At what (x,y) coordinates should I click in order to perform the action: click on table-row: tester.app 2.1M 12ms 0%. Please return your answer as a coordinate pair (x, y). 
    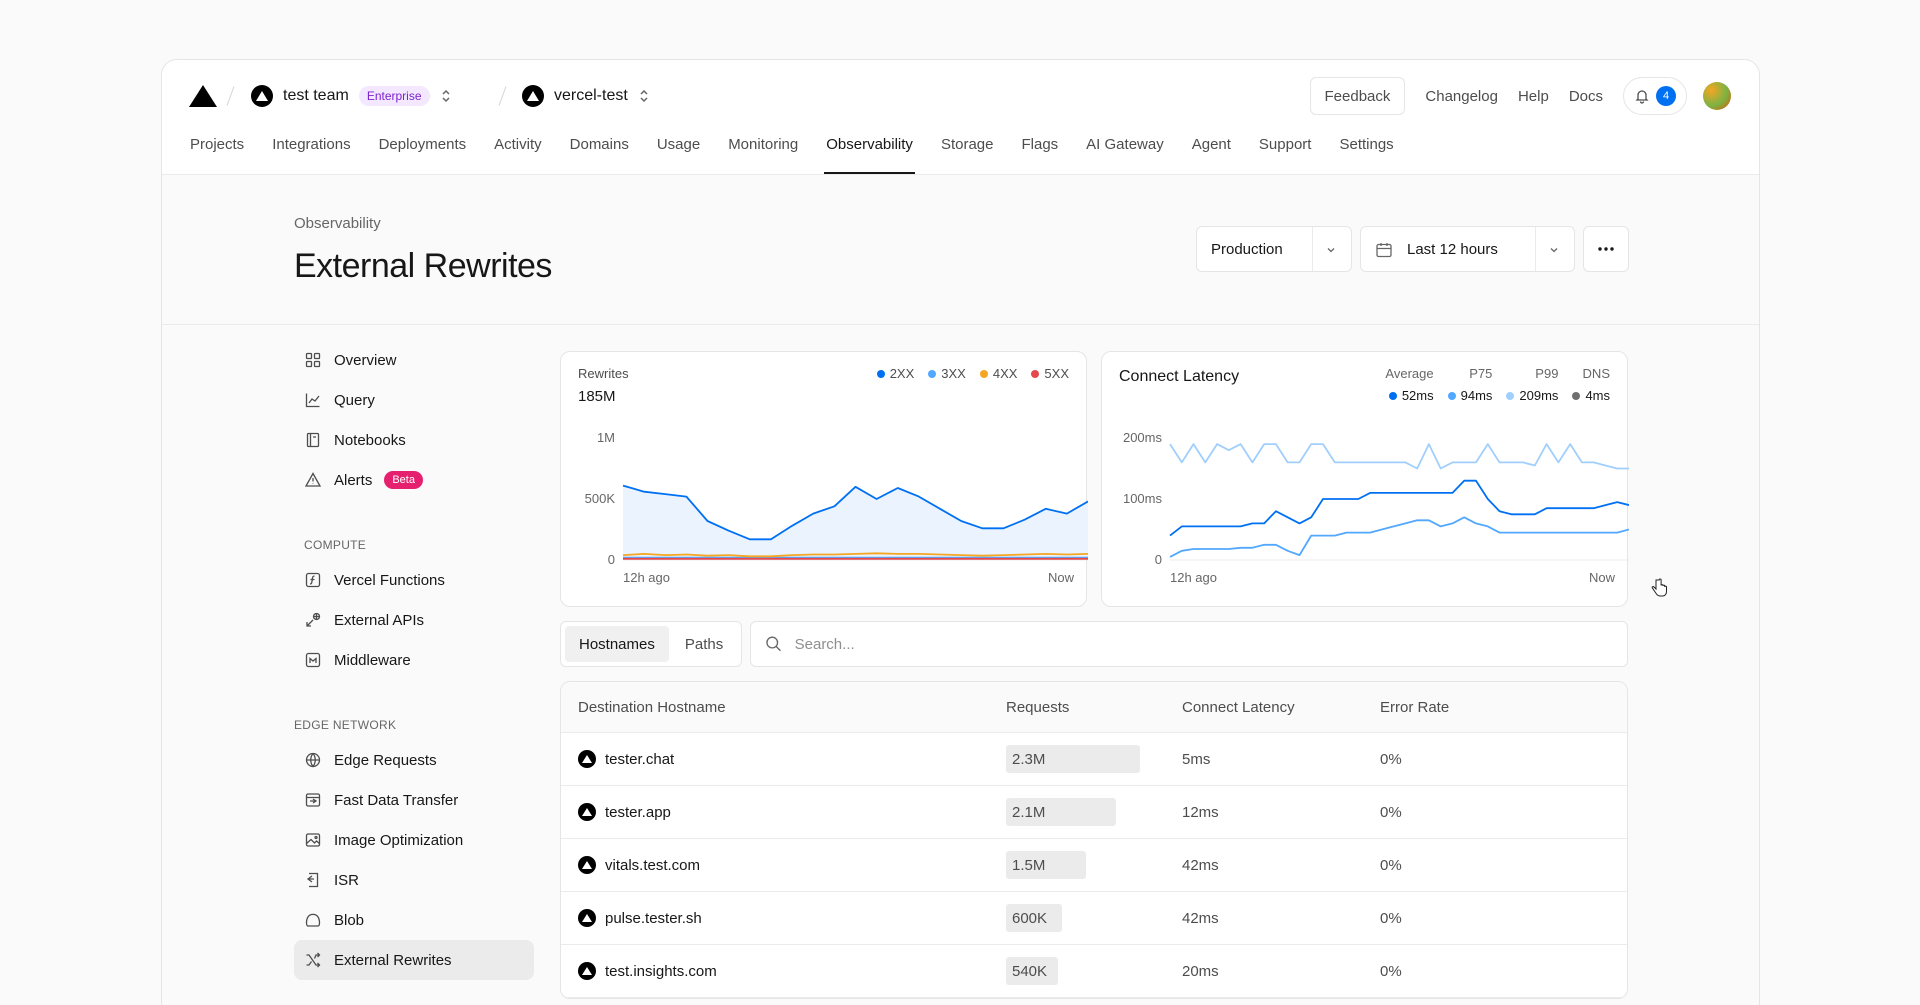
    Looking at the image, I should click on (1094, 812).